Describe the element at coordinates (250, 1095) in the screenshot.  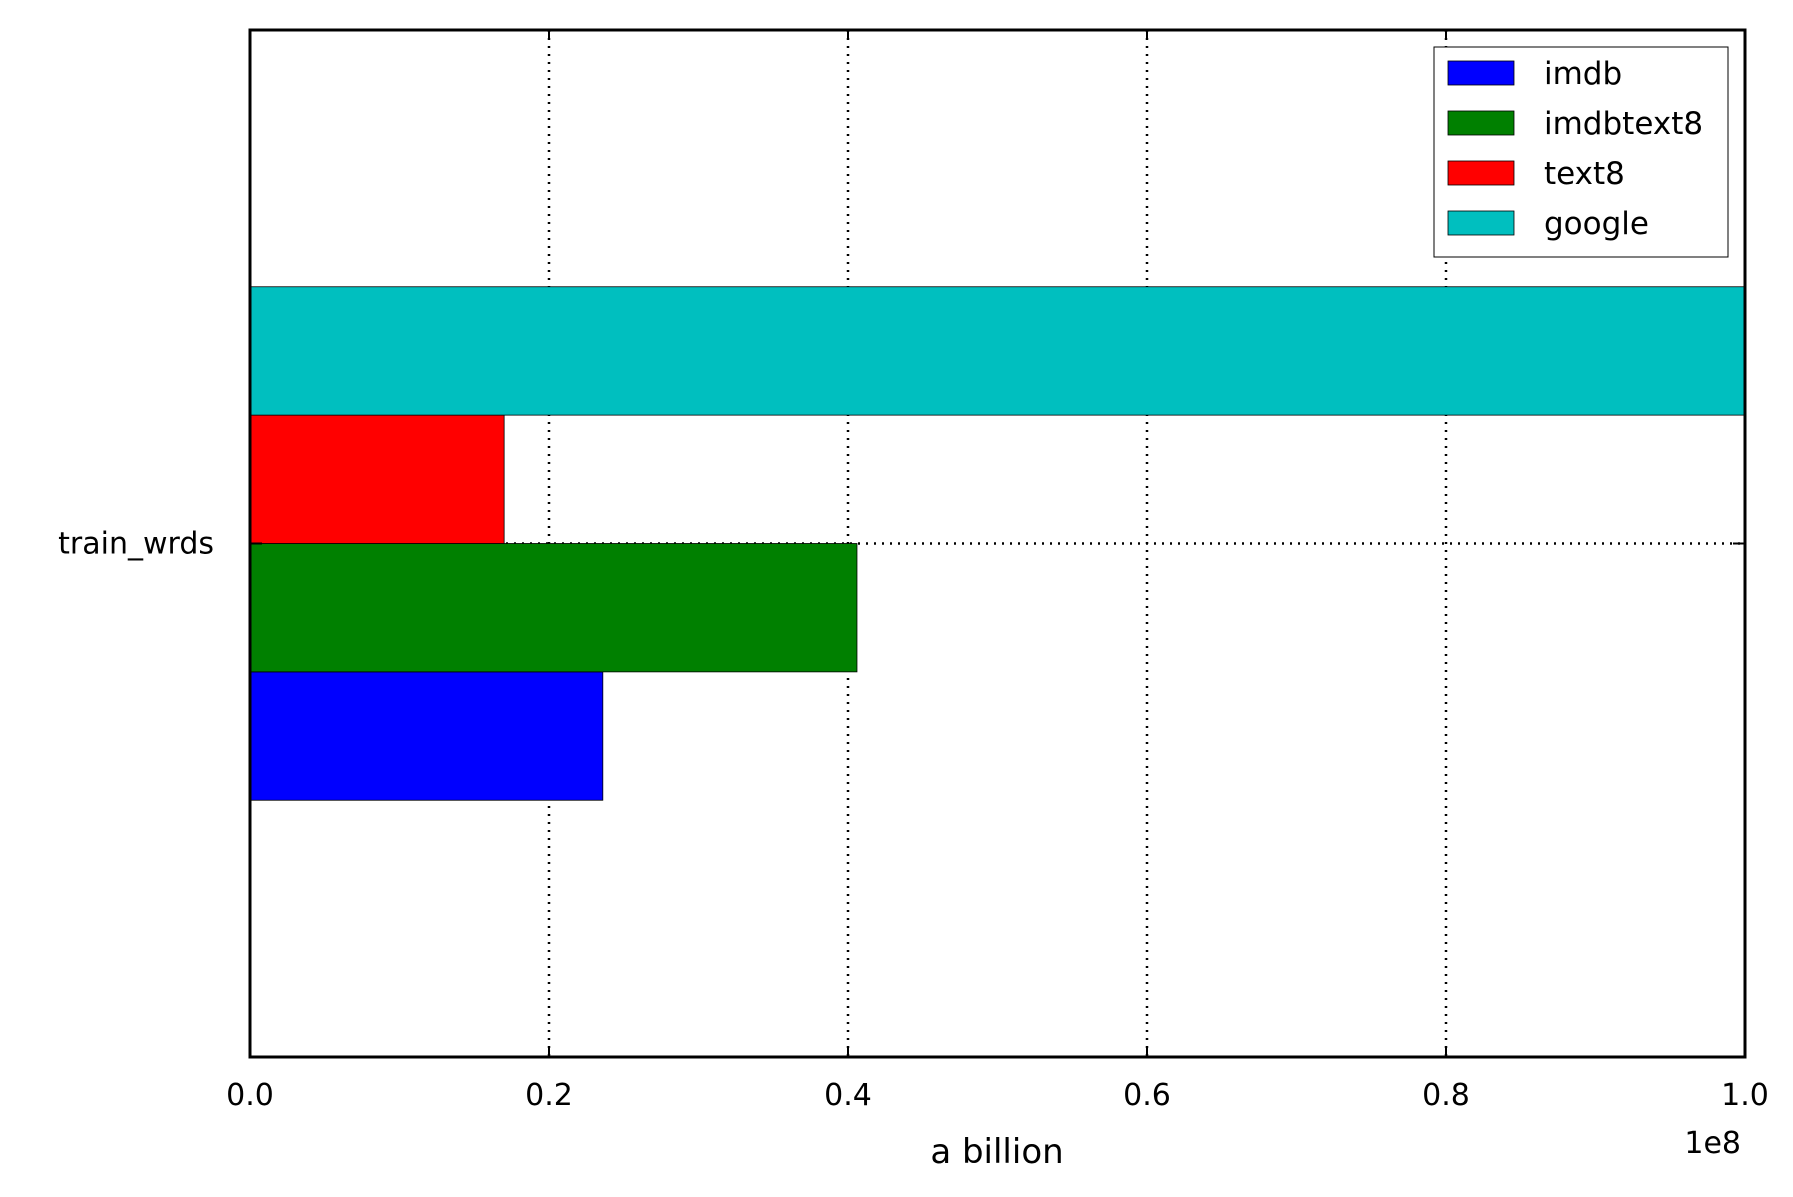
I see `x-tick-label: 0.0` at that location.